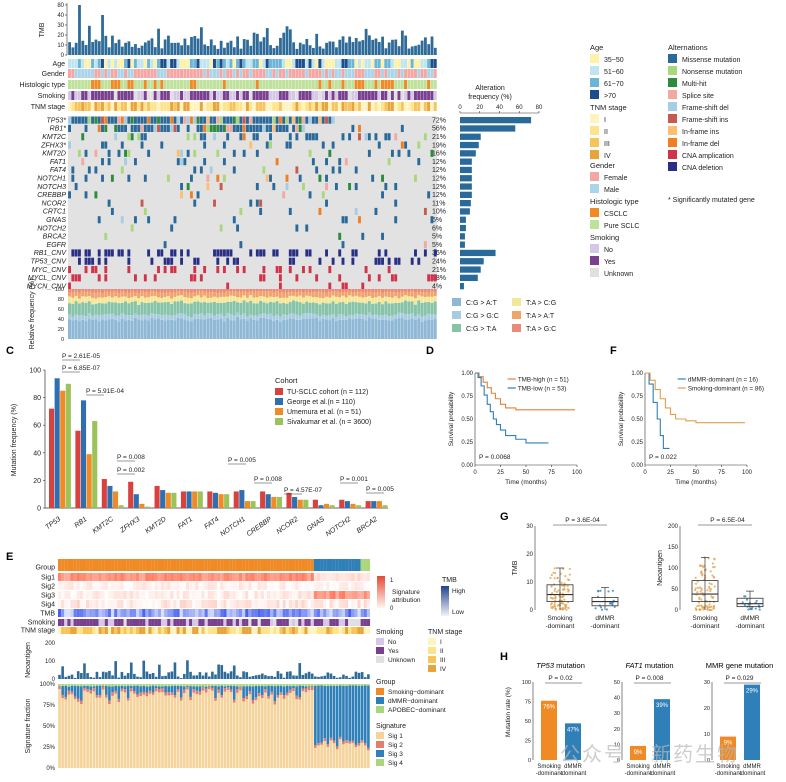  I want to click on panel-e-tmb-cell, so click(334, 613).